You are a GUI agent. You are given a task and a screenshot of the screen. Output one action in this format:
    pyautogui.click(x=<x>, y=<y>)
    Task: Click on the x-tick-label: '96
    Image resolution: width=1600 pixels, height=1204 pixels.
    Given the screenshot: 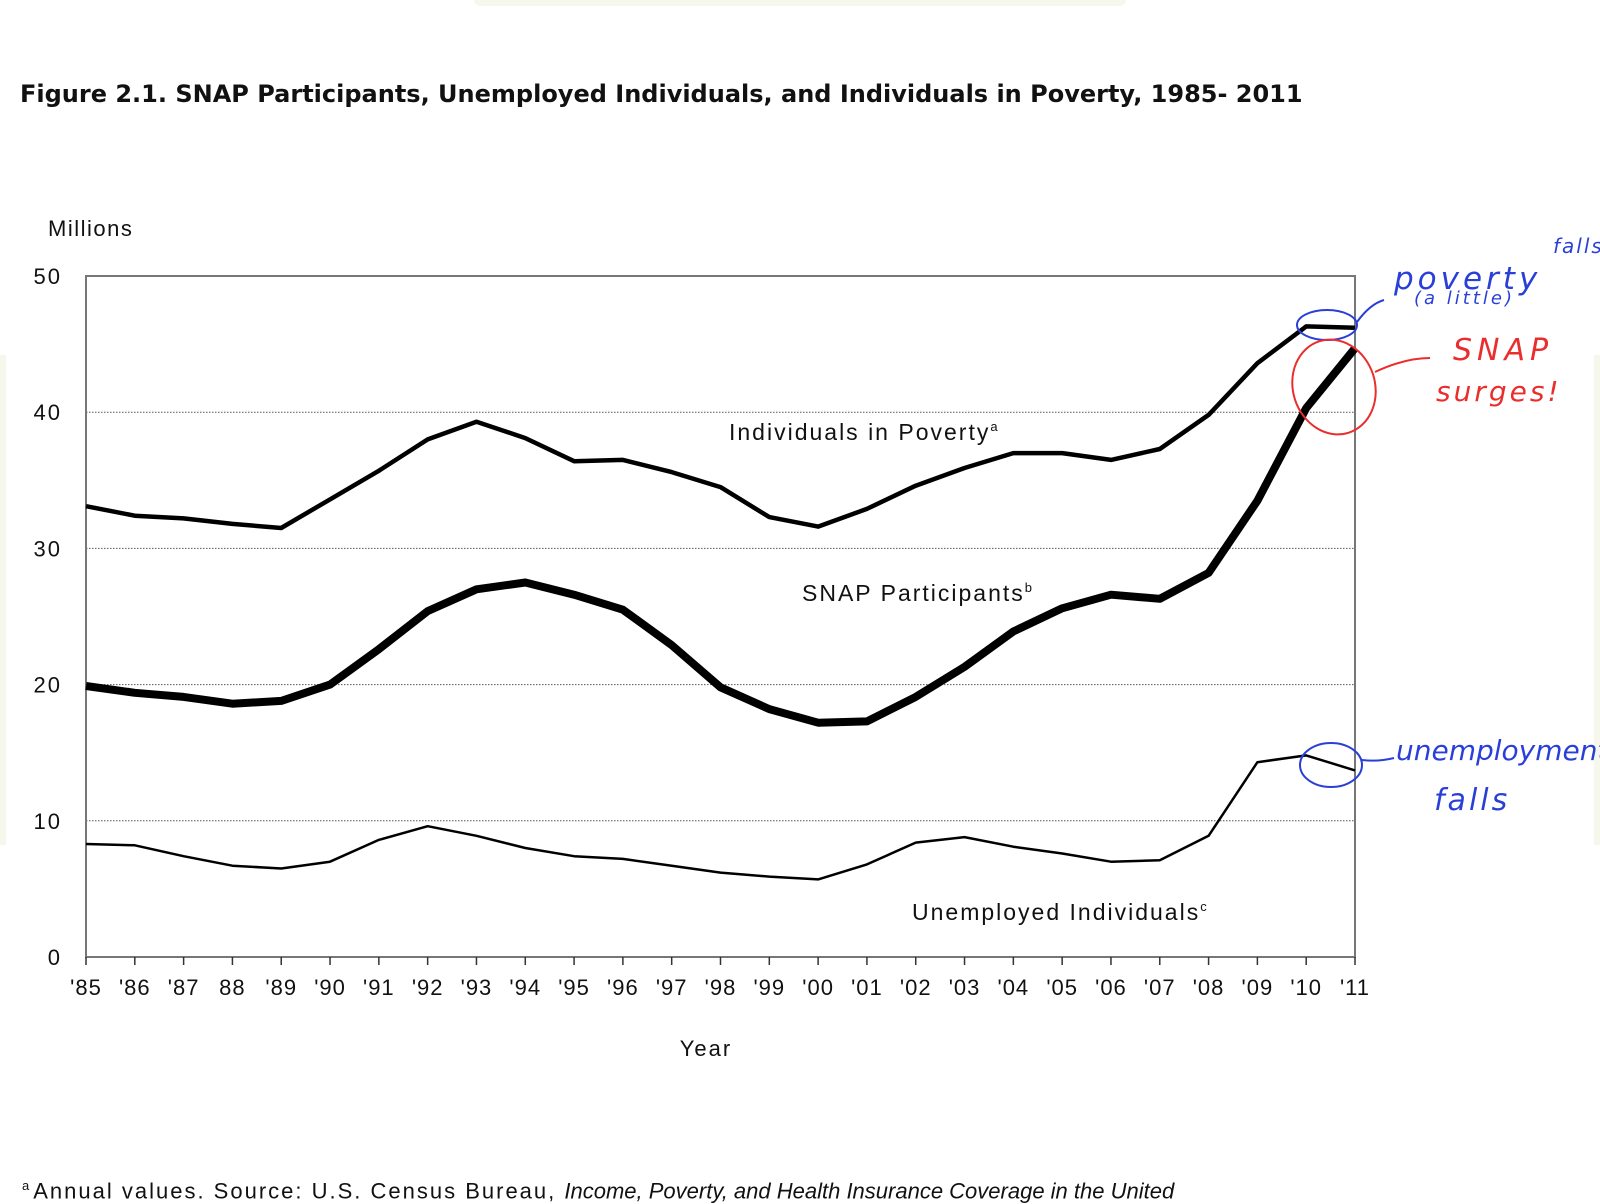 What is the action you would take?
    pyautogui.click(x=623, y=987)
    